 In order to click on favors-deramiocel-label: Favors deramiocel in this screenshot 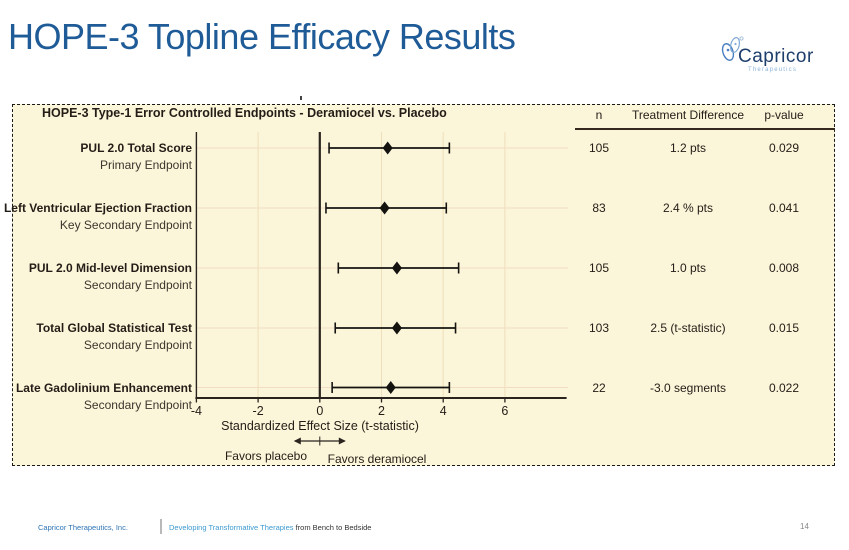, I will do `click(377, 459)`.